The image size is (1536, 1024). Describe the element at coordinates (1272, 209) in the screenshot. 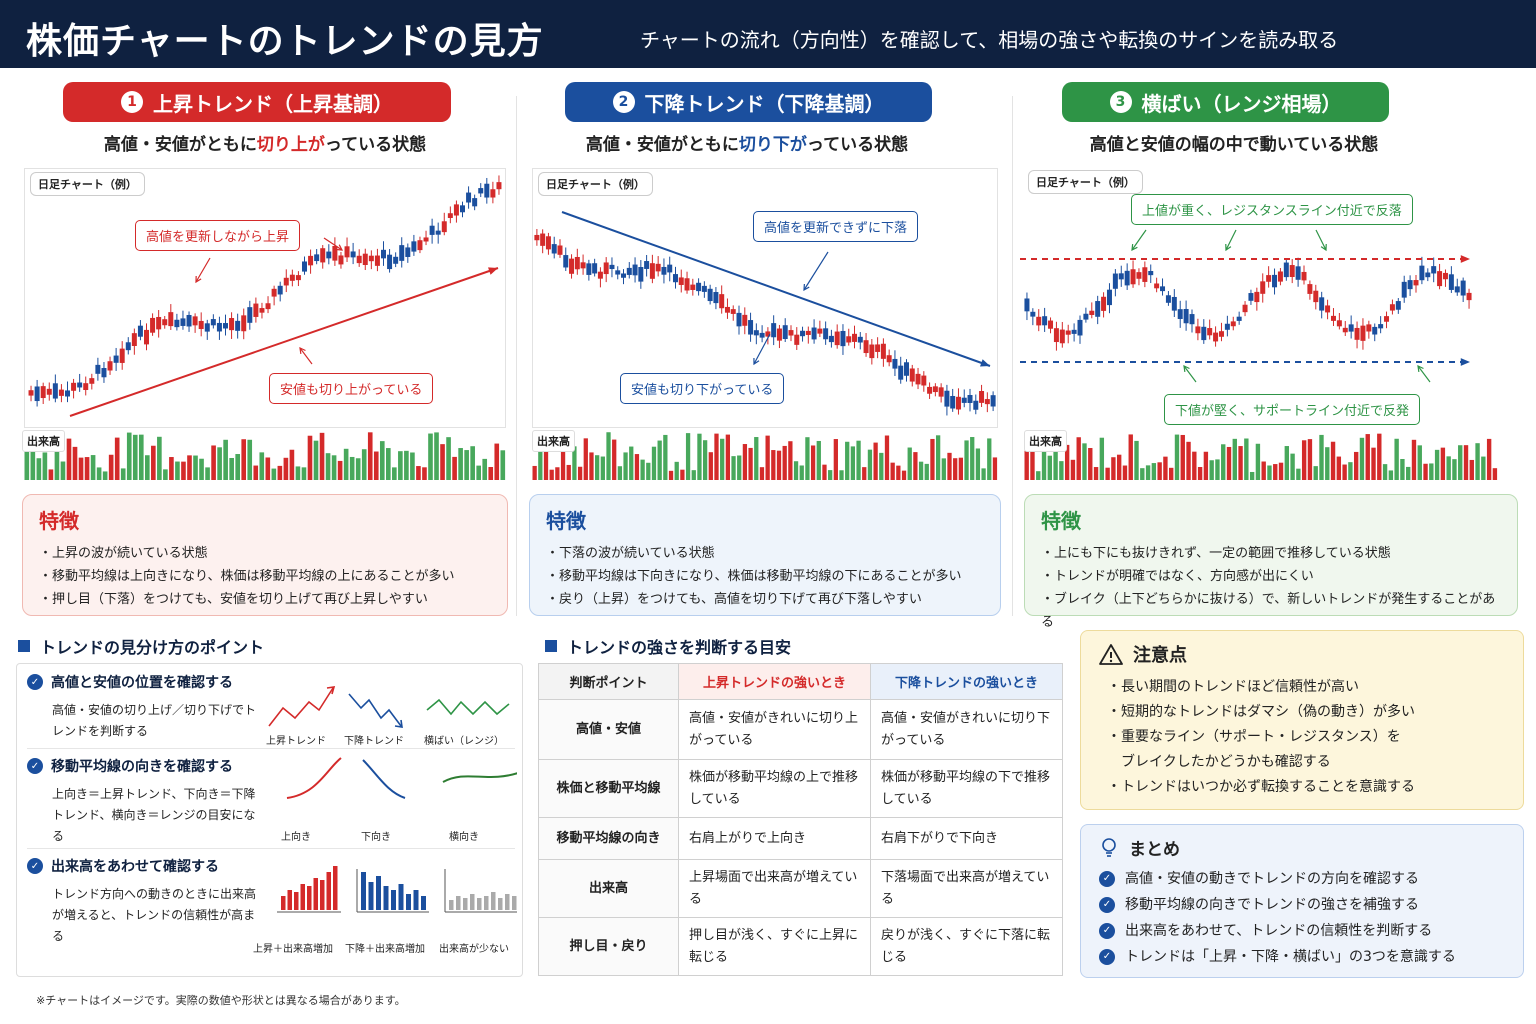

I see `resistance-callout: 上値が重く、レジスタンスライン付近で反落` at that location.